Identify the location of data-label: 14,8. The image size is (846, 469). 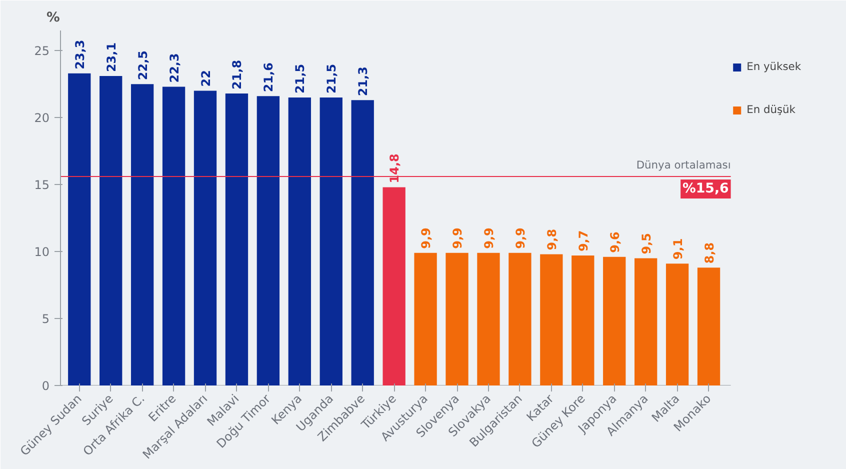
(395, 169).